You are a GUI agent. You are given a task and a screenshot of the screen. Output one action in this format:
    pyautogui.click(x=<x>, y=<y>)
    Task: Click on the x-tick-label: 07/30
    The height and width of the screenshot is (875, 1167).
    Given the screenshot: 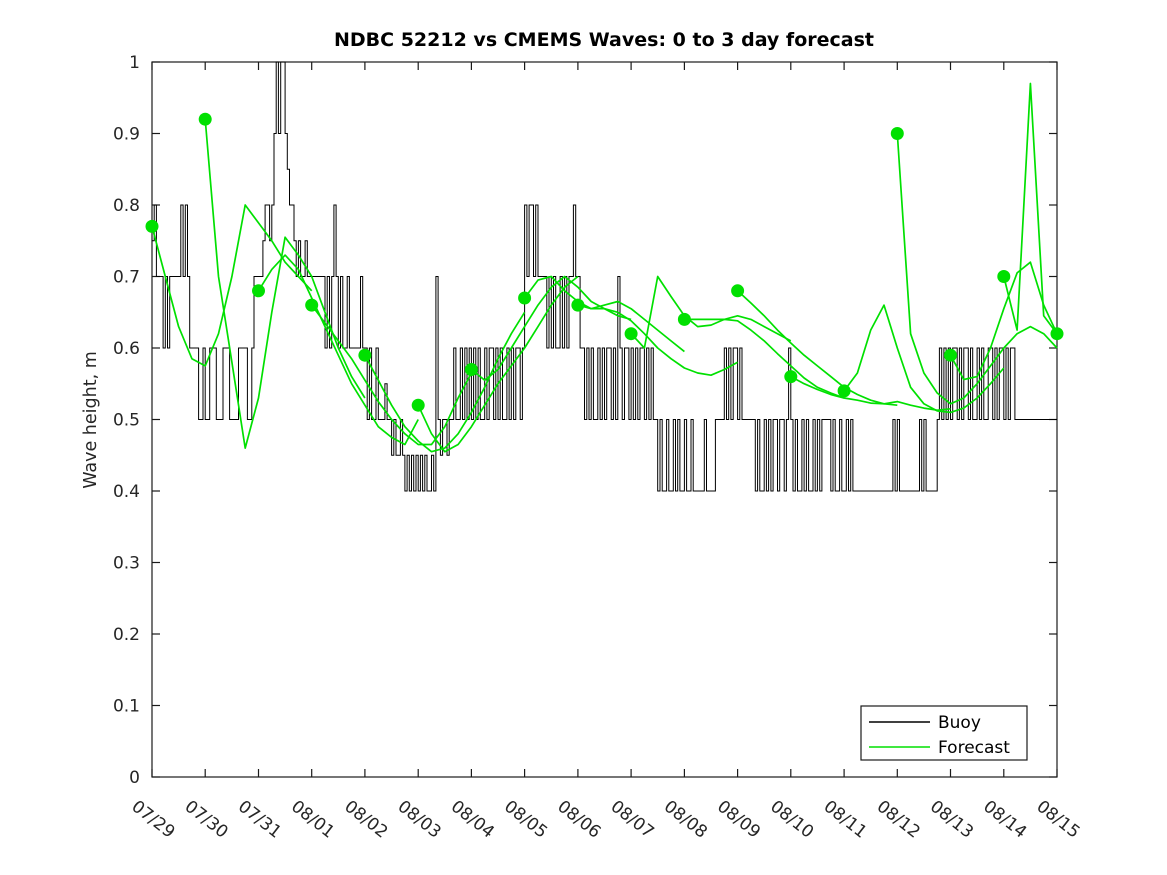 What is the action you would take?
    pyautogui.click(x=206, y=820)
    